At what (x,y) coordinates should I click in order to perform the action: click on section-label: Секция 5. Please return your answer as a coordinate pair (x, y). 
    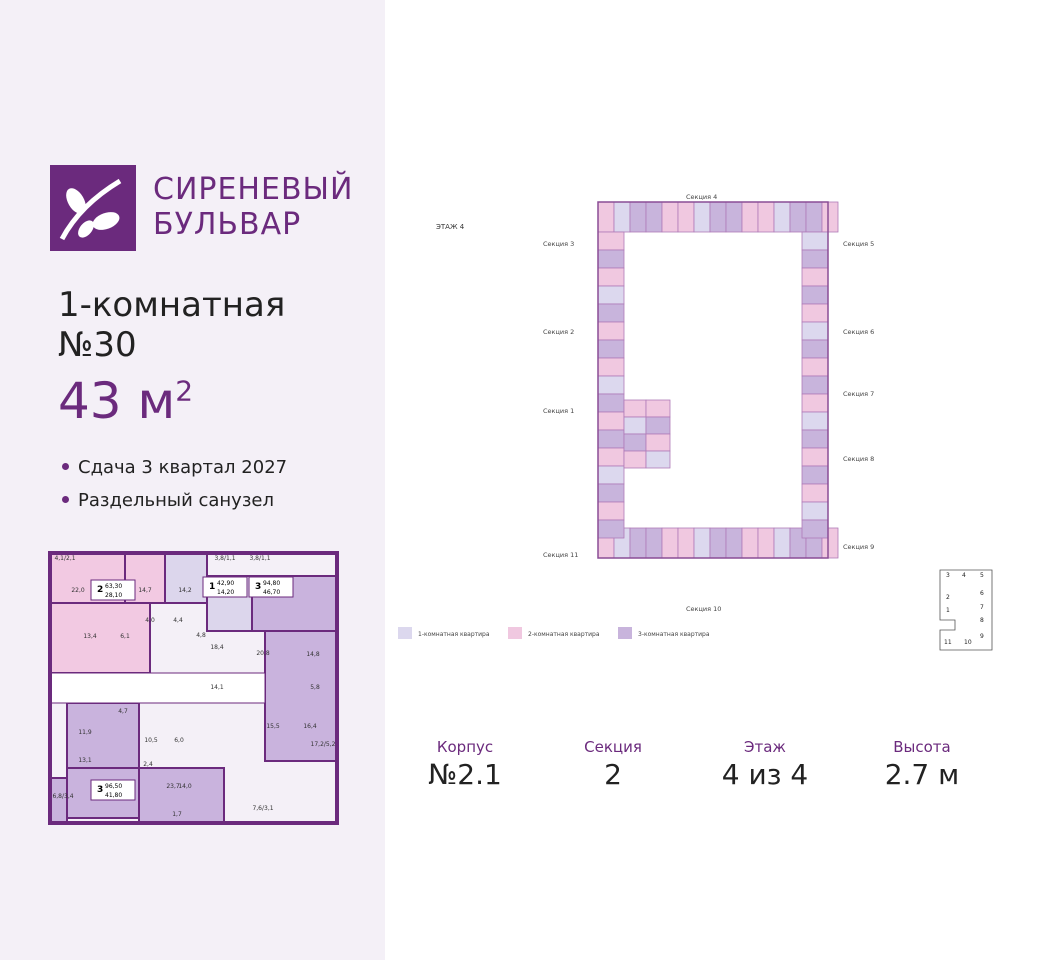
    Looking at the image, I should click on (858, 244).